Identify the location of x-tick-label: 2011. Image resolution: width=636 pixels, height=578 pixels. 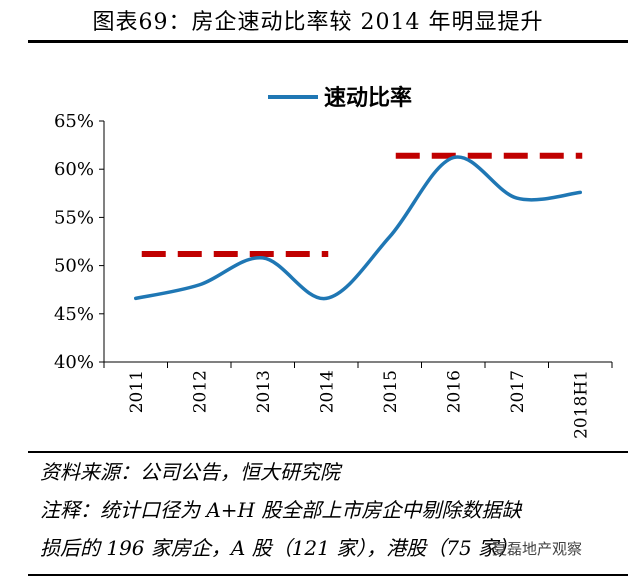
(137, 391).